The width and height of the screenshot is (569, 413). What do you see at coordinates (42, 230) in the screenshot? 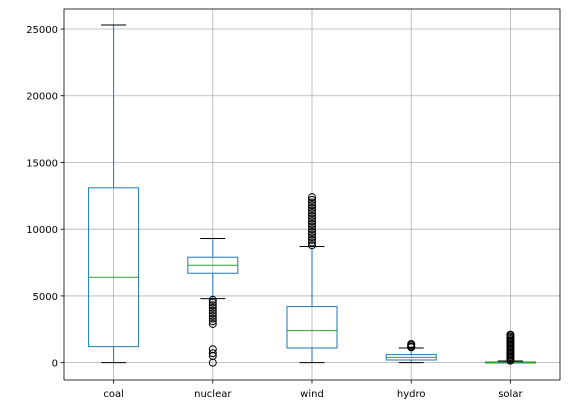
I see `y-tick-label: 10000` at bounding box center [42, 230].